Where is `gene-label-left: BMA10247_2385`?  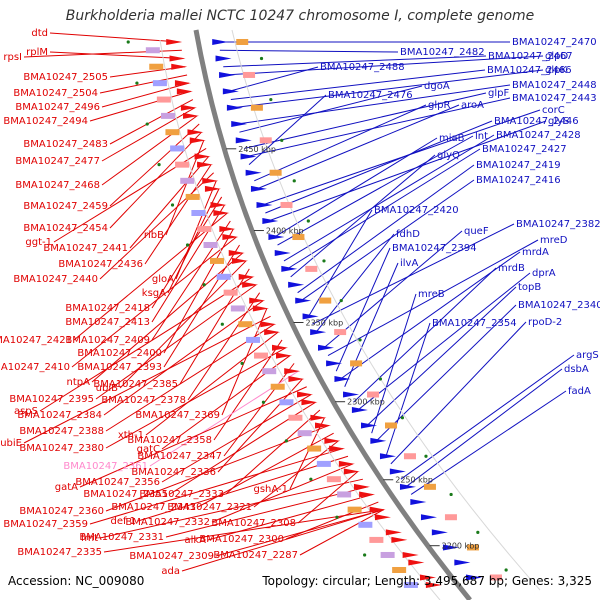 gene-label-left: BMA10247_2385 is located at coordinates (135, 384).